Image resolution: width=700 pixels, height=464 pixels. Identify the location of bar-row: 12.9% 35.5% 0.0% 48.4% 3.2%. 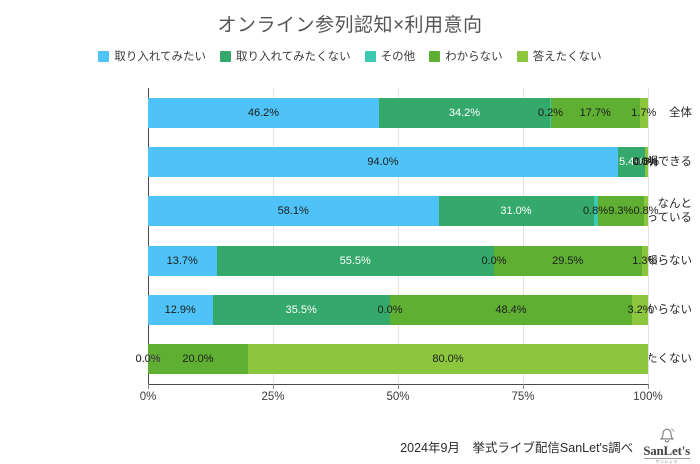
(400, 310).